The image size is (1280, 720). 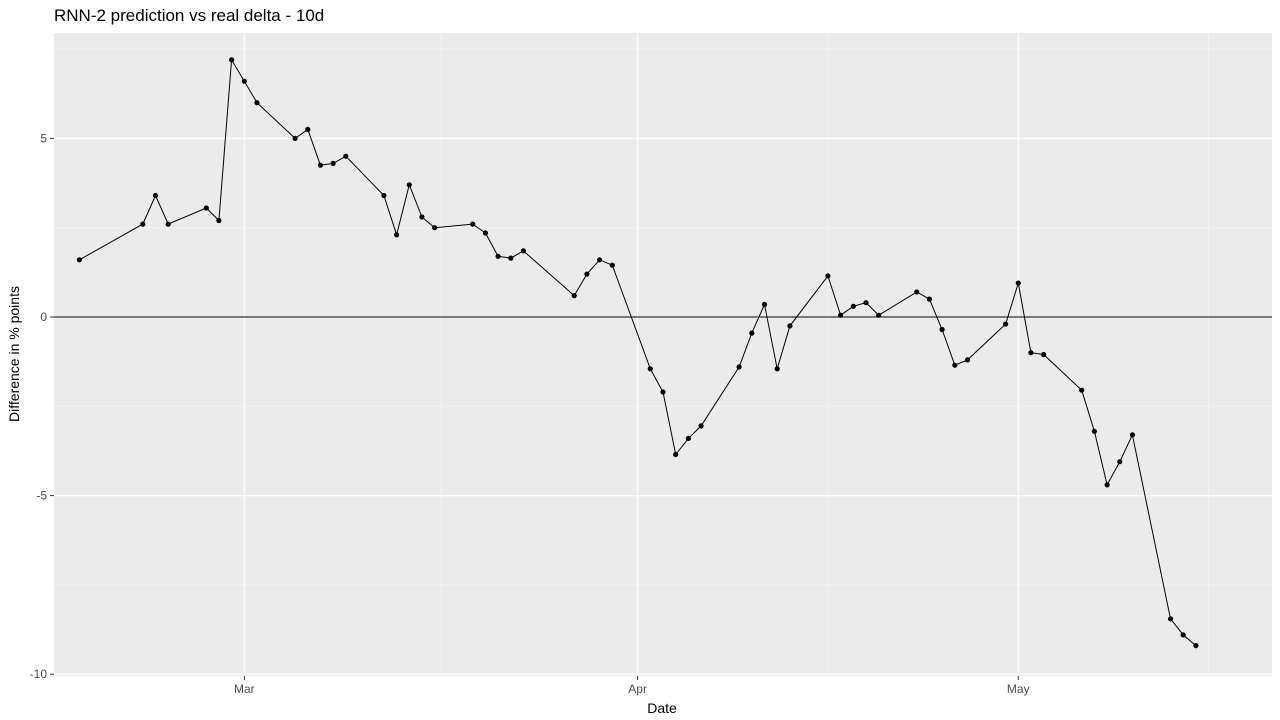 I want to click on x-tick-label: Mar, so click(x=244, y=689).